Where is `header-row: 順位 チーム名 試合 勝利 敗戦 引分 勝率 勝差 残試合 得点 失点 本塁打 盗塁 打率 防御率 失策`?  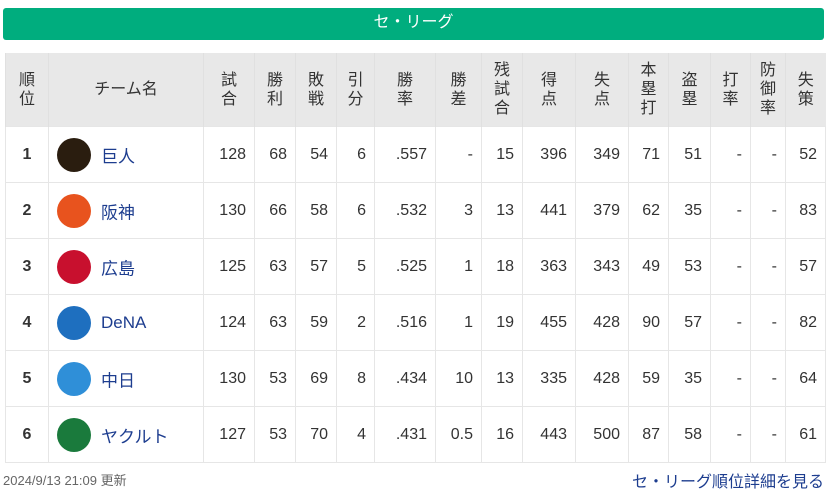
header-row: 順位 チーム名 試合 勝利 敗戦 引分 勝率 勝差 残試合 得点 失点 本塁打 盗塁 打率 防御率 失策 is located at coordinates (415, 90).